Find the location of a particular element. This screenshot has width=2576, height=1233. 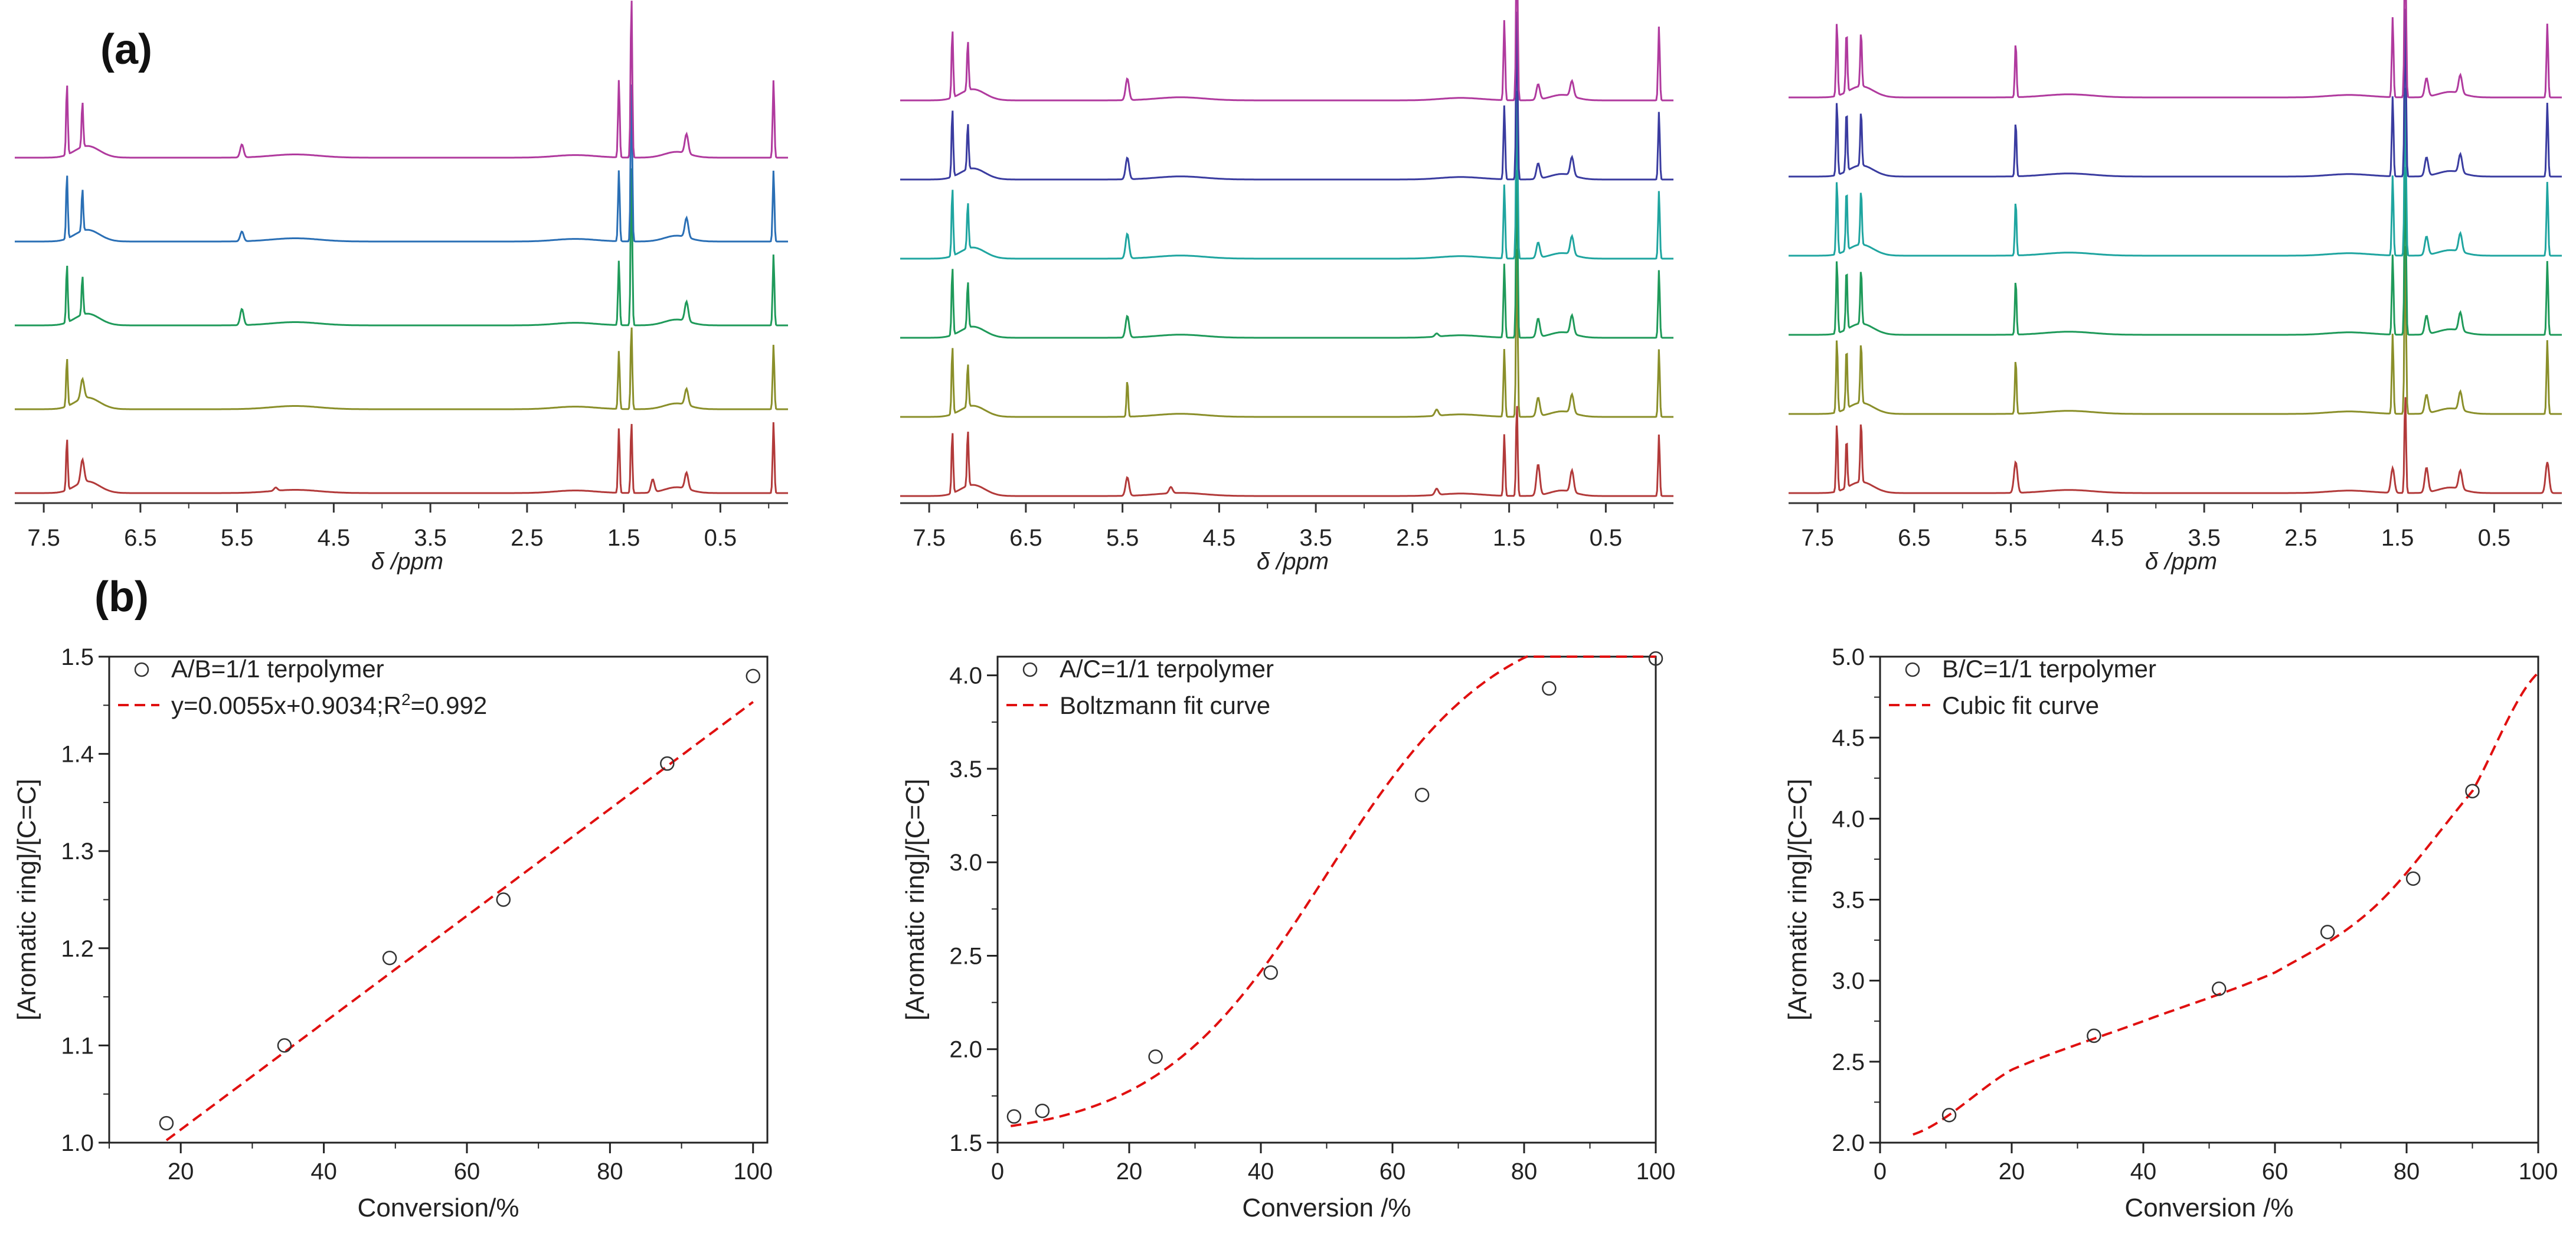

panel-label-b: (b) is located at coordinates (121, 597).